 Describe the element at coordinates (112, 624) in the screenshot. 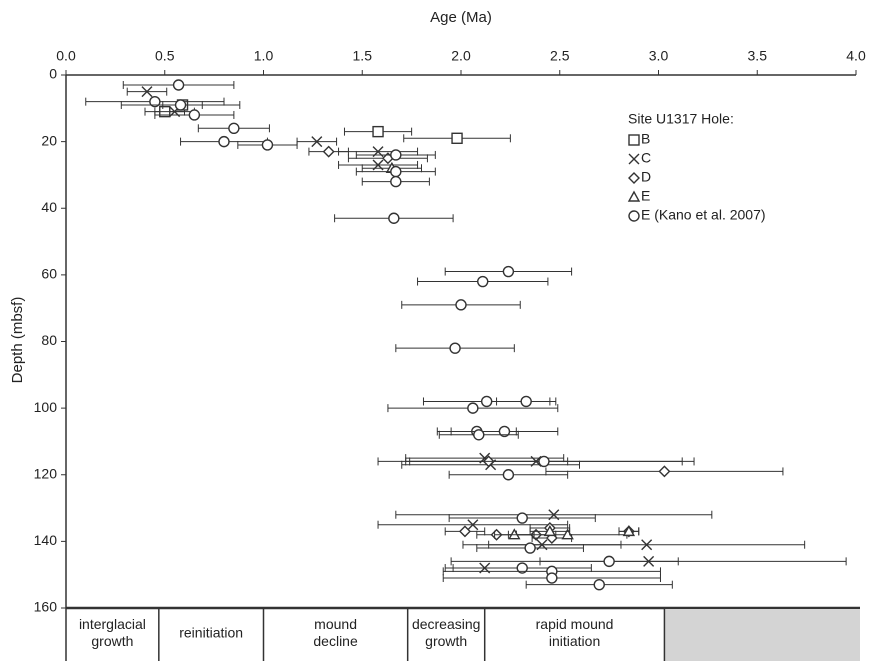

I see `phase-label: interglacial` at that location.